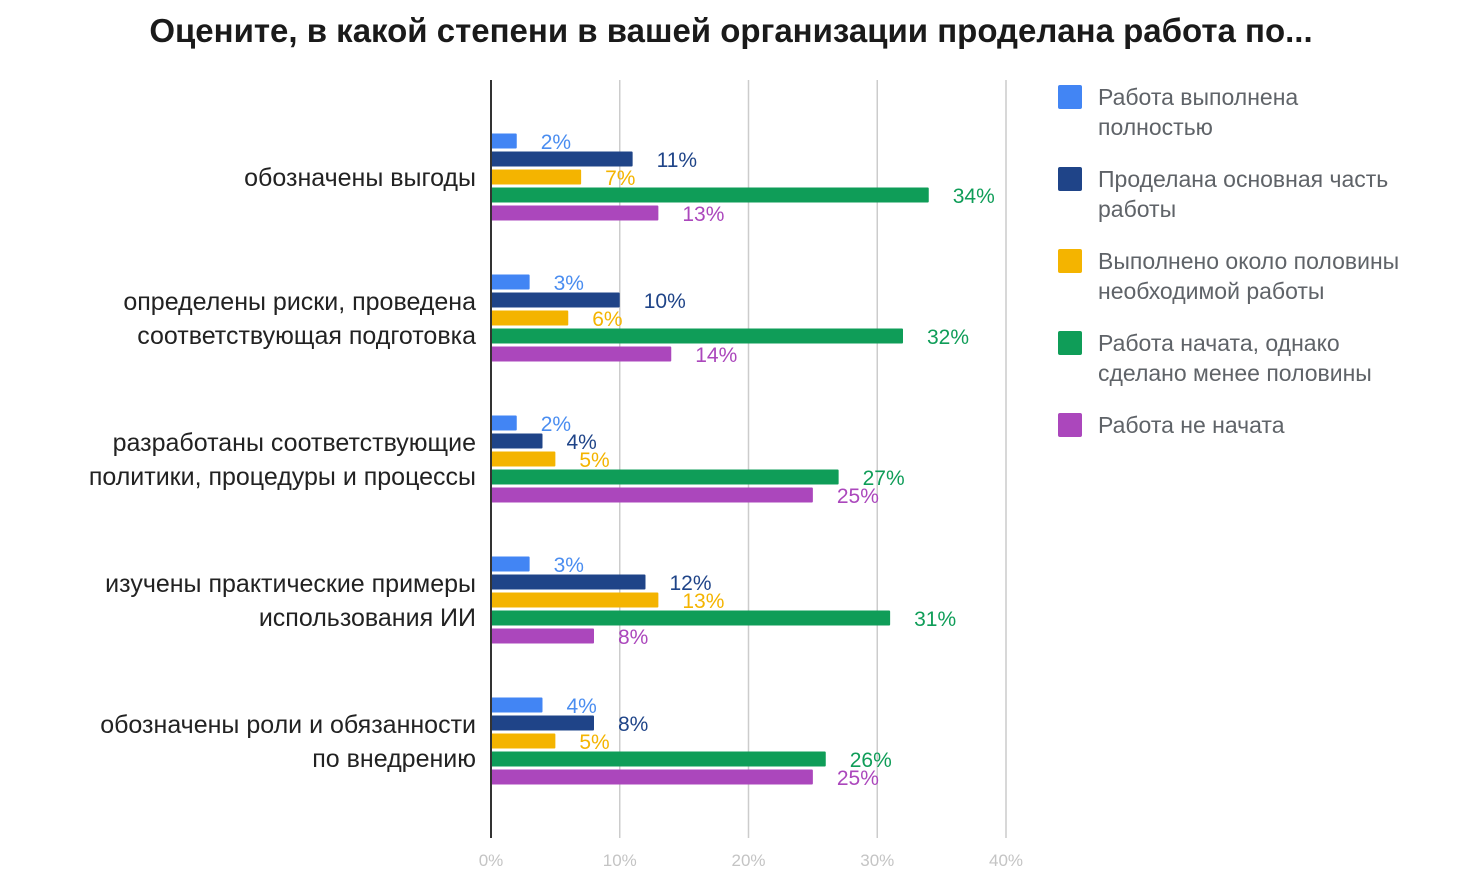  Describe the element at coordinates (748, 860) in the screenshot. I see `x-tick-label: 20%` at that location.